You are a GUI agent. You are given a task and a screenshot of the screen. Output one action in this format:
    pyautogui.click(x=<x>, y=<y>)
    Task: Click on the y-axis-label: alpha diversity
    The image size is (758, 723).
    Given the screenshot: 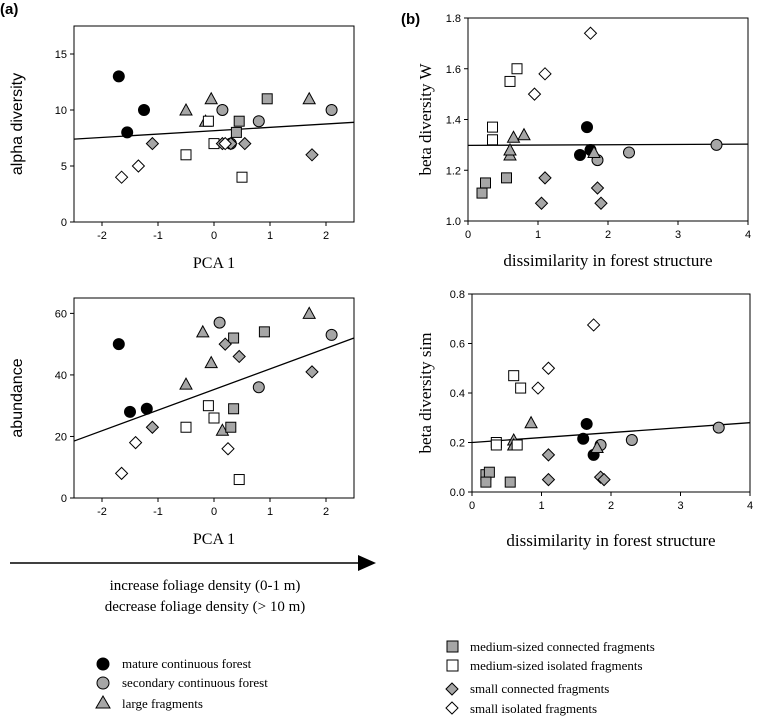 What is the action you would take?
    pyautogui.click(x=17, y=124)
    